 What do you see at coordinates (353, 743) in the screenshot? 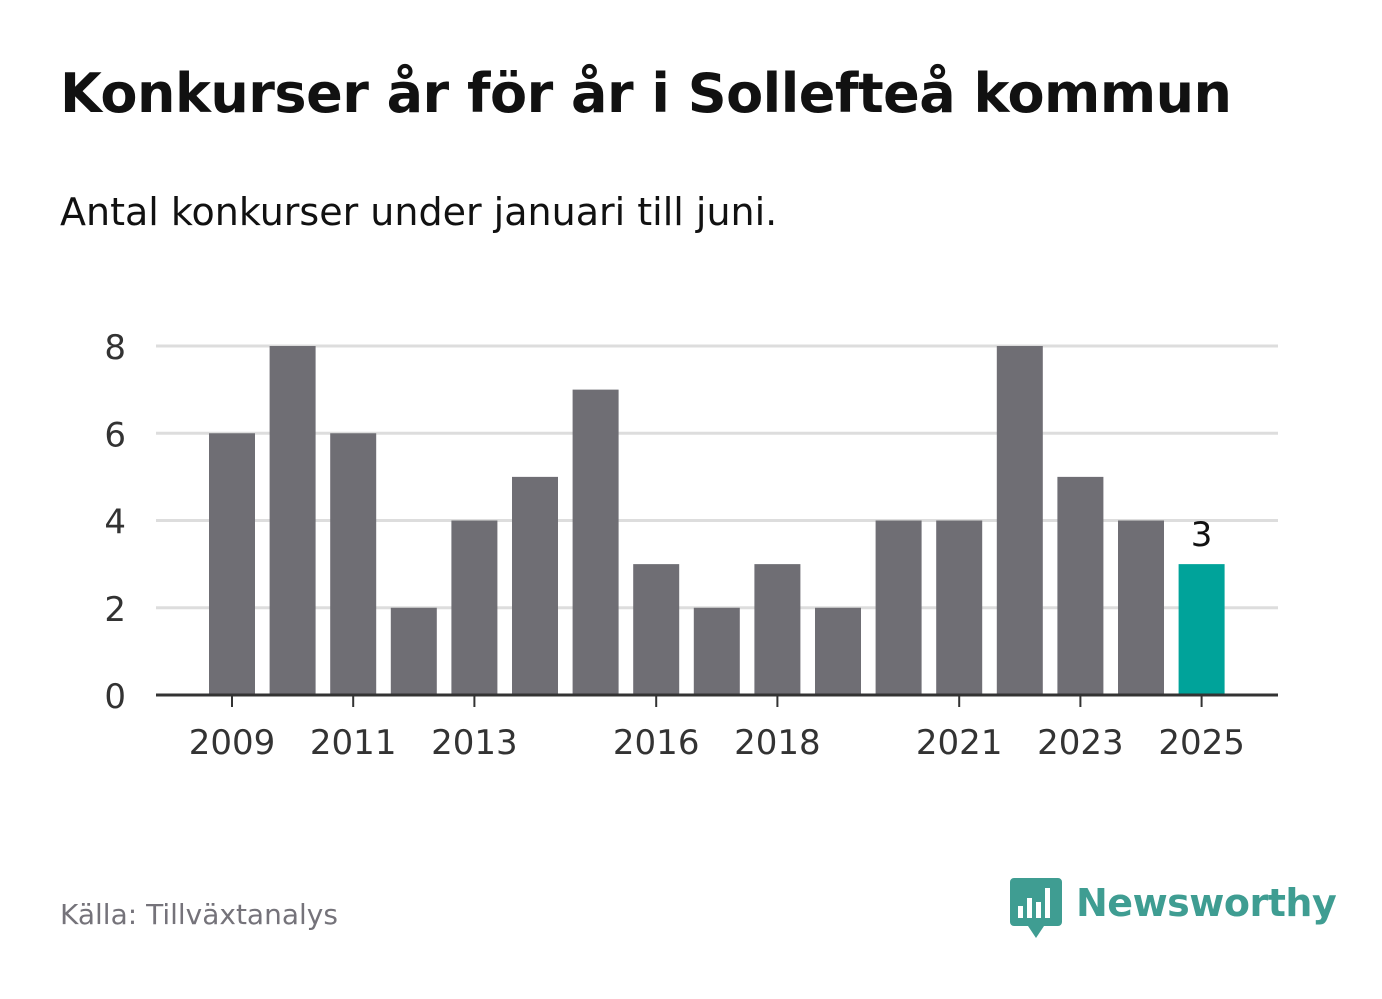
I see `x-tick-label: 2011` at bounding box center [353, 743].